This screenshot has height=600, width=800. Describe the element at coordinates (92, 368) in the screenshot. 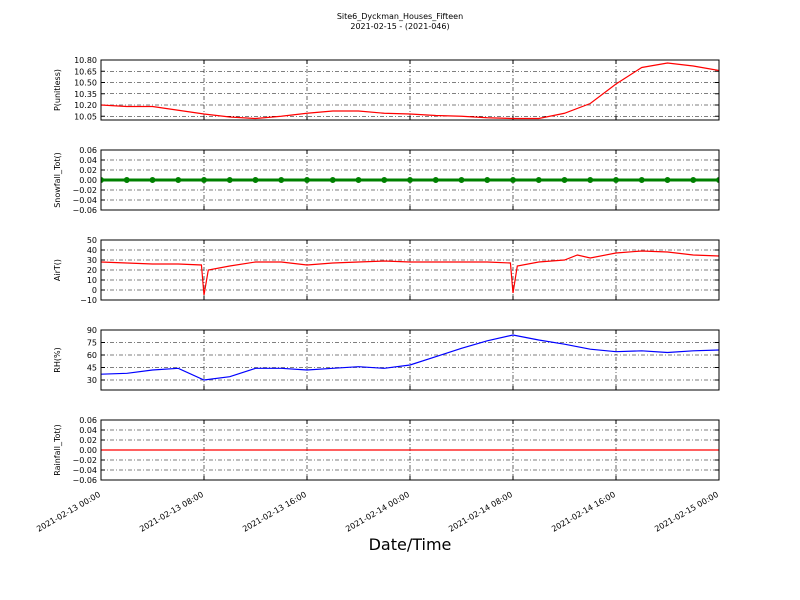

I see `y-tick-label: 45` at that location.